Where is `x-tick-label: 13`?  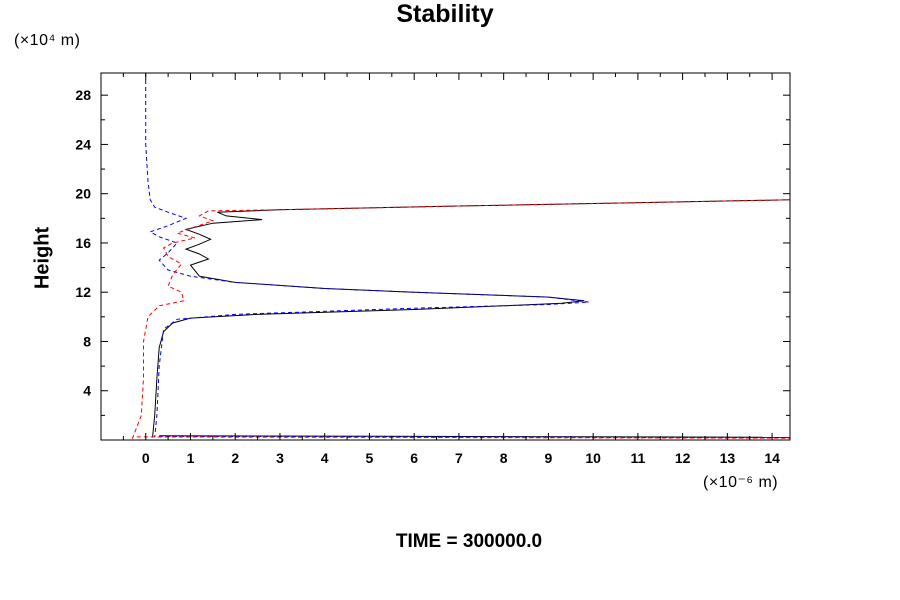
x-tick-label: 13 is located at coordinates (728, 458).